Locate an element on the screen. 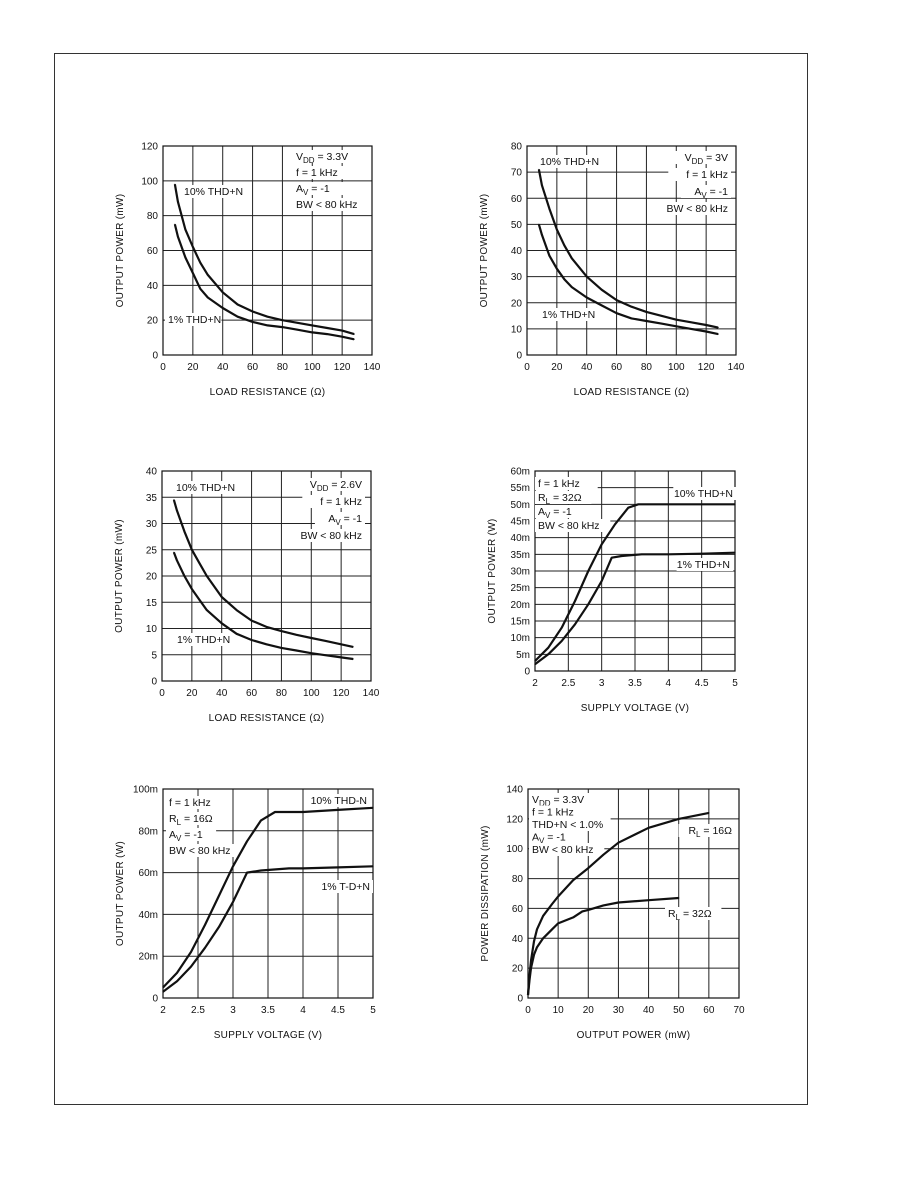  x-tick-label: 80 is located at coordinates (282, 693).